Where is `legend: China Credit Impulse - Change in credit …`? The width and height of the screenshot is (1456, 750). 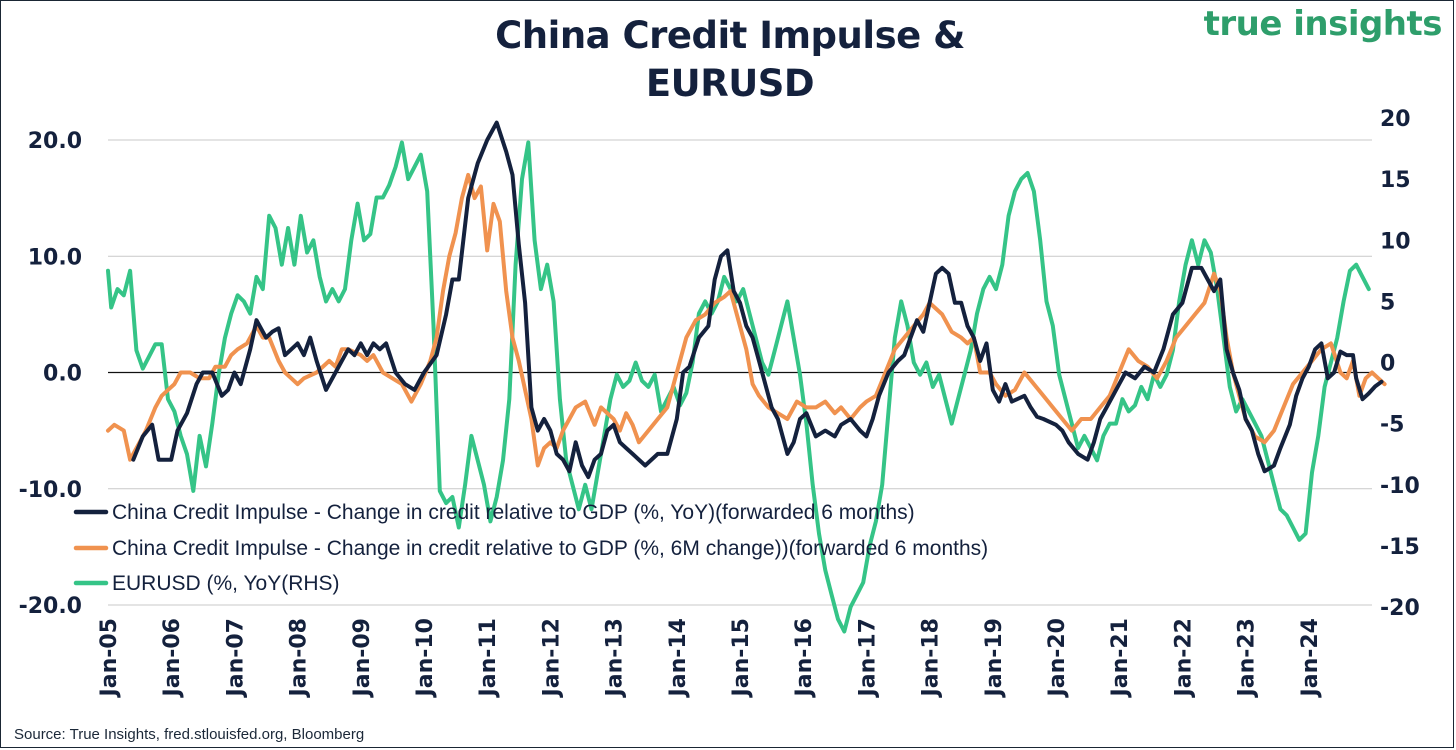
legend: China Credit Impulse - Change in credit … is located at coordinates (530, 548).